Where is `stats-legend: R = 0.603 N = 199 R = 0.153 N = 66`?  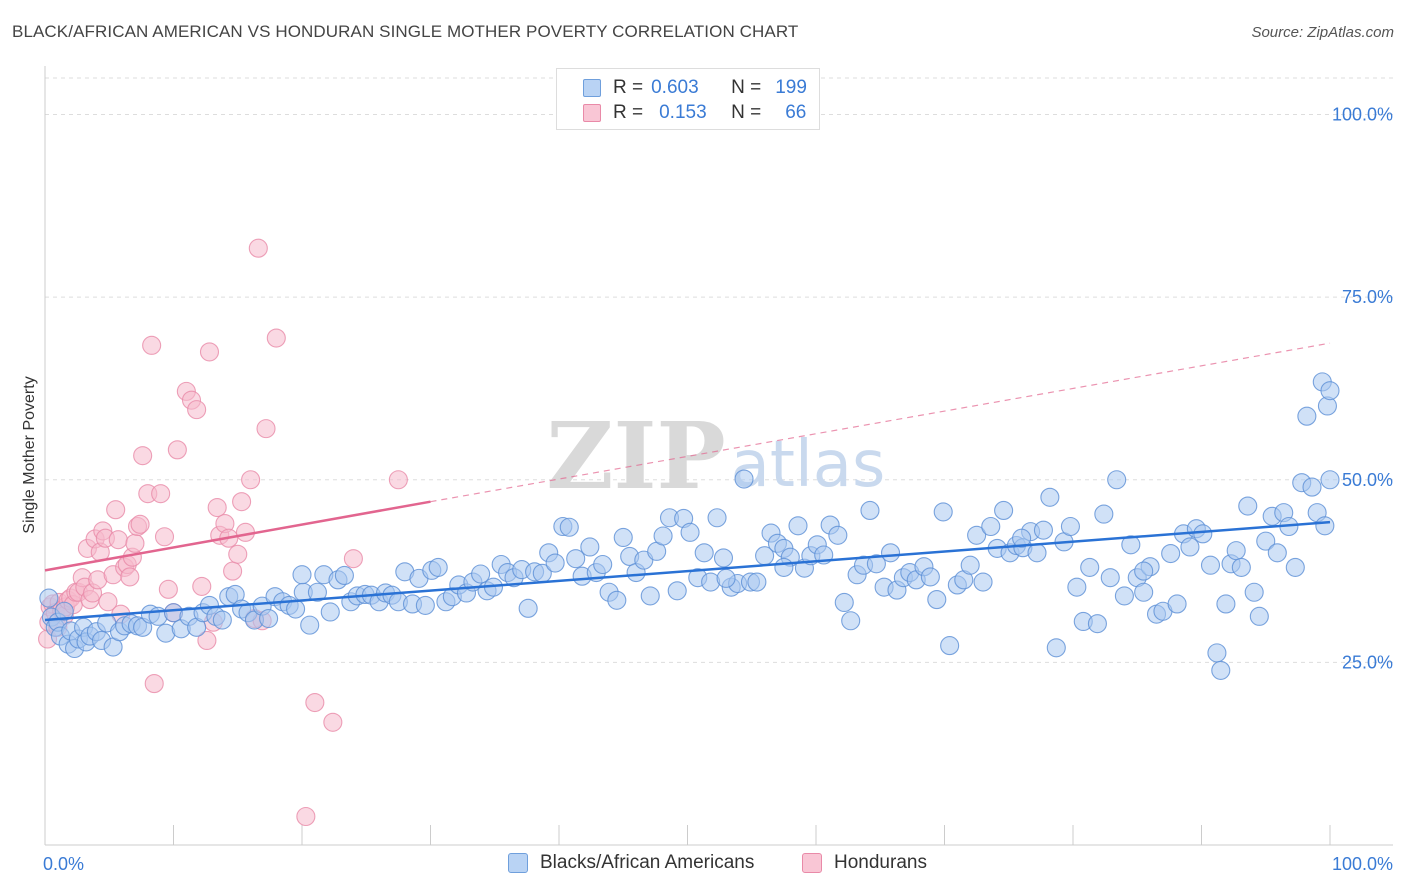
stats-legend: R = 0.603 N = 199 R = 0.153 N = 66 is located at coordinates (688, 99).